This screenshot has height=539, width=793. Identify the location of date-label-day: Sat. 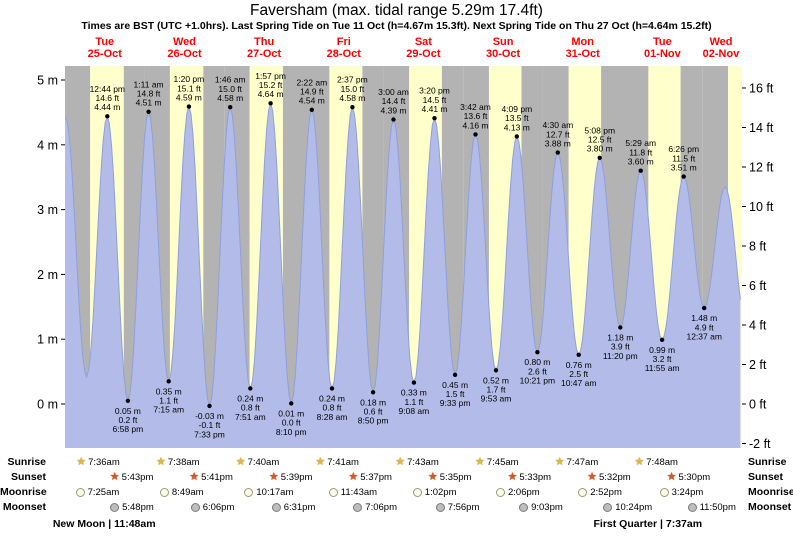
(423, 42).